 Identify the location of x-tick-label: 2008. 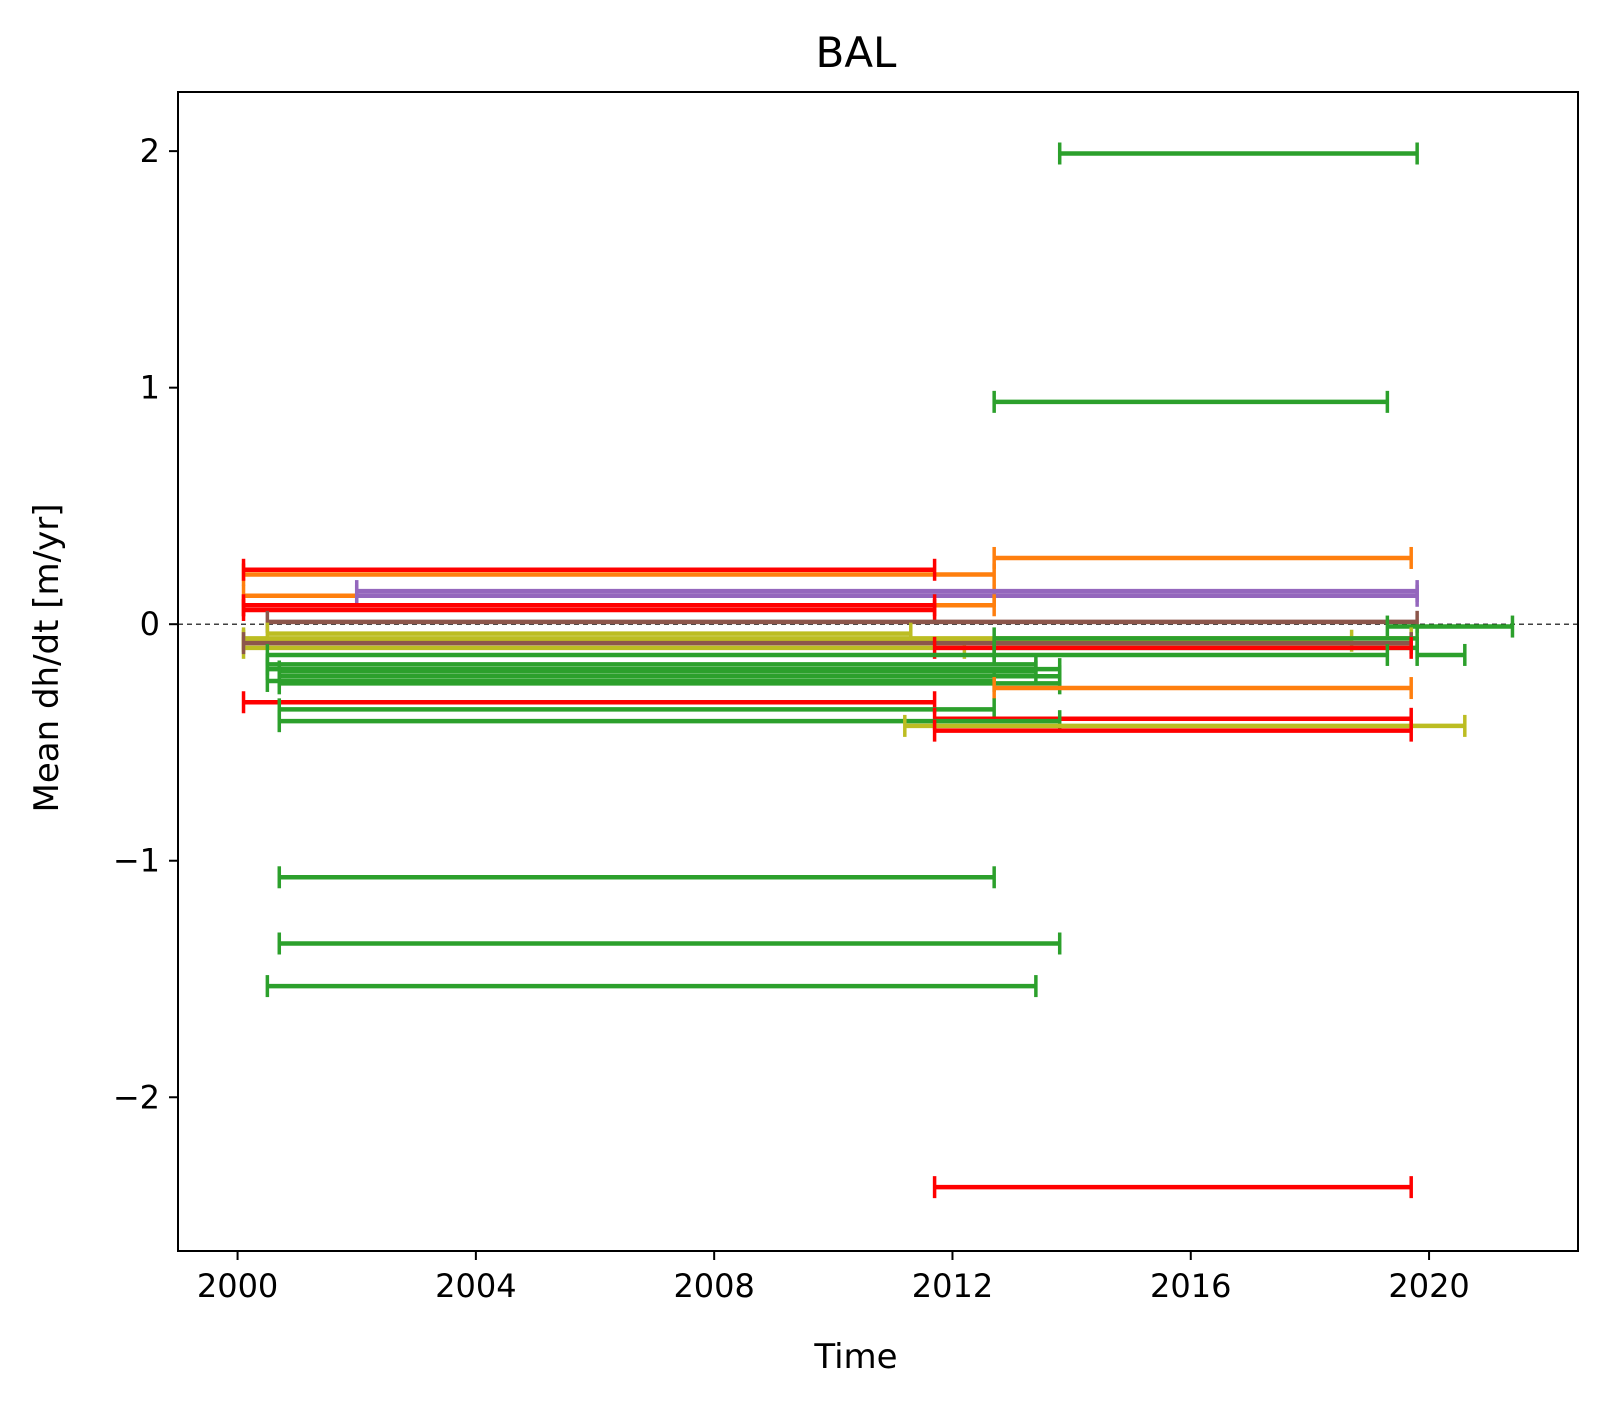
(713, 1286).